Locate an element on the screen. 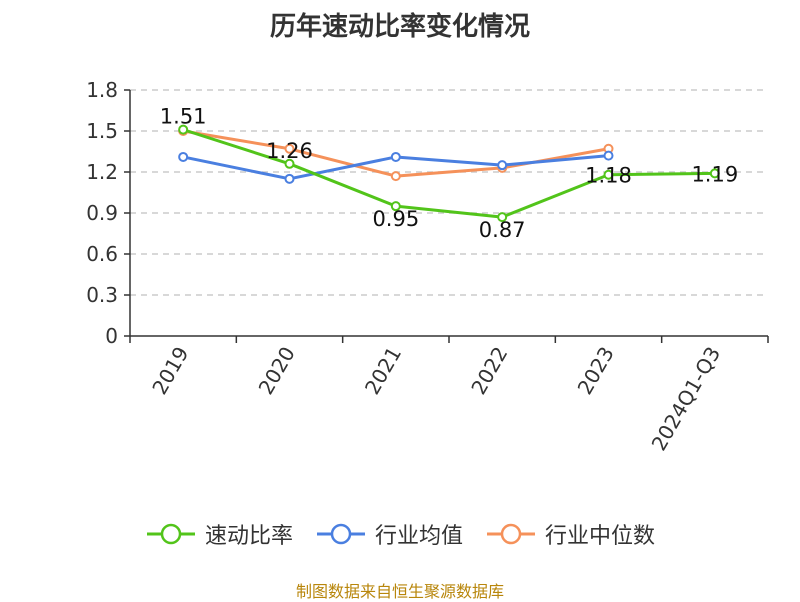 Image resolution: width=800 pixels, height=602 pixels. chart-title: 历年速动比率变化情况 is located at coordinates (399, 27).